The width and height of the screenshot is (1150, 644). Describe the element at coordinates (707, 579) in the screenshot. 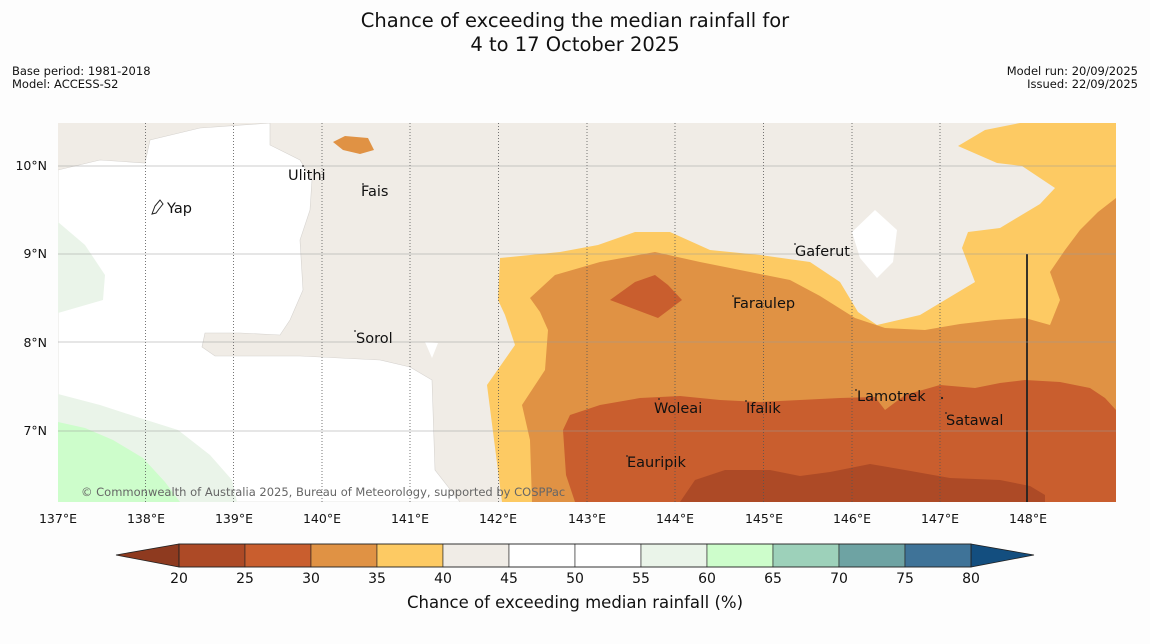

I see `colorbar-tick-label: 60` at that location.